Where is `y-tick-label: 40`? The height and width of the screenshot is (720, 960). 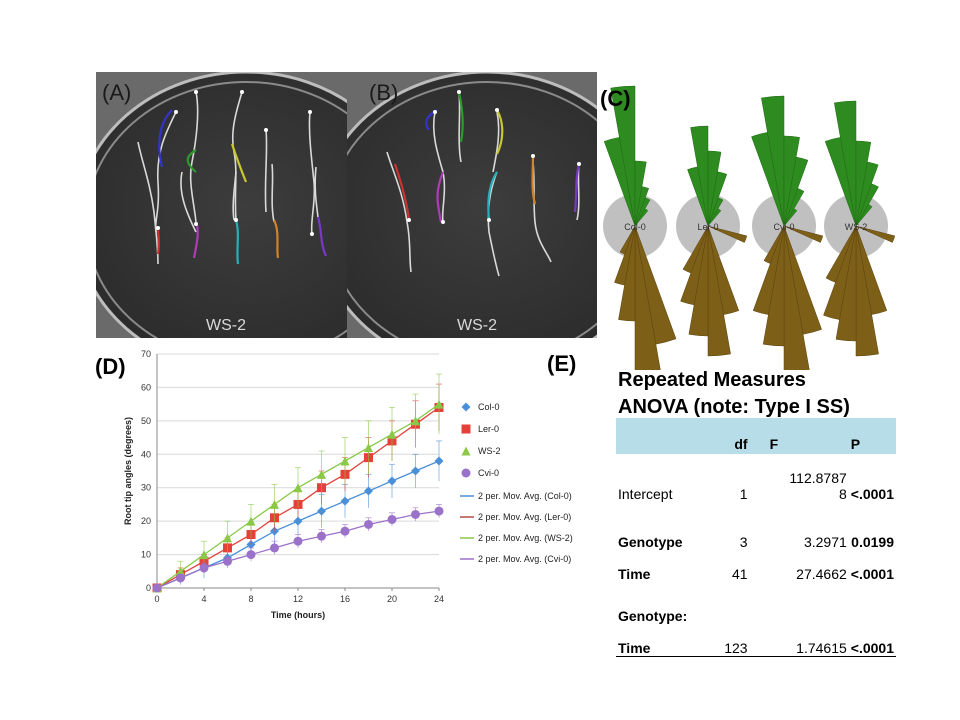 y-tick-label: 40 is located at coordinates (146, 454).